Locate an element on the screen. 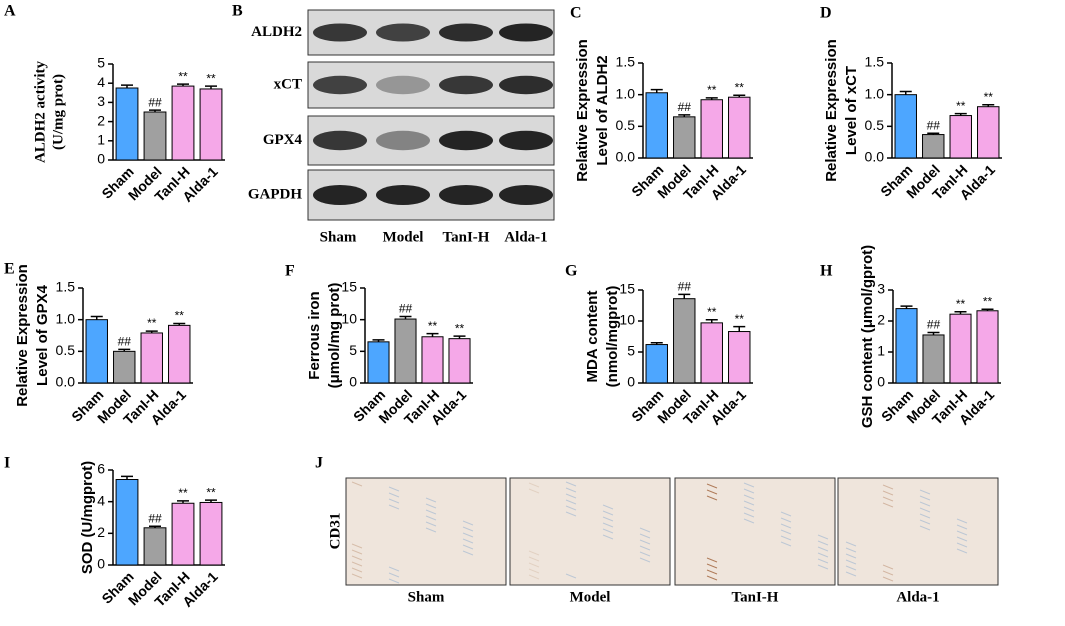 The image size is (1065, 626). panel-letter: H is located at coordinates (826, 271).